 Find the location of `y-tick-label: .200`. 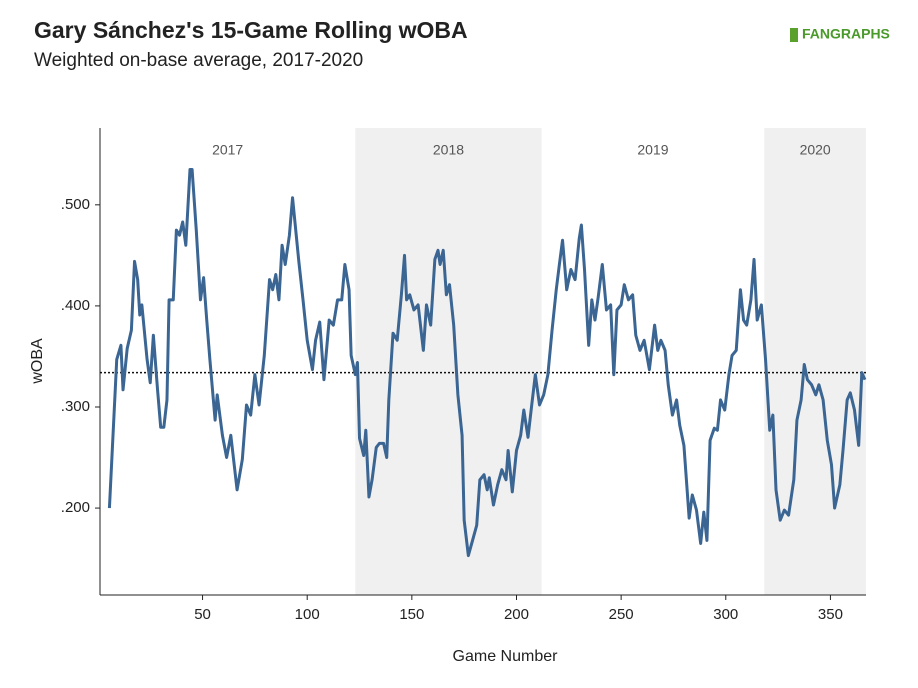

y-tick-label: .200 is located at coordinates (75, 507).